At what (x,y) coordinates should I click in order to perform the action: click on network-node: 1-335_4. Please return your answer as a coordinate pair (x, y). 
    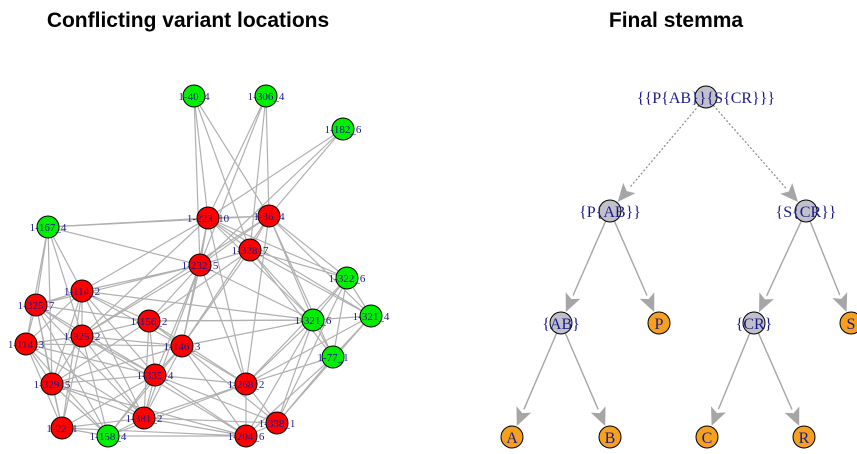
    Looking at the image, I should click on (155, 375).